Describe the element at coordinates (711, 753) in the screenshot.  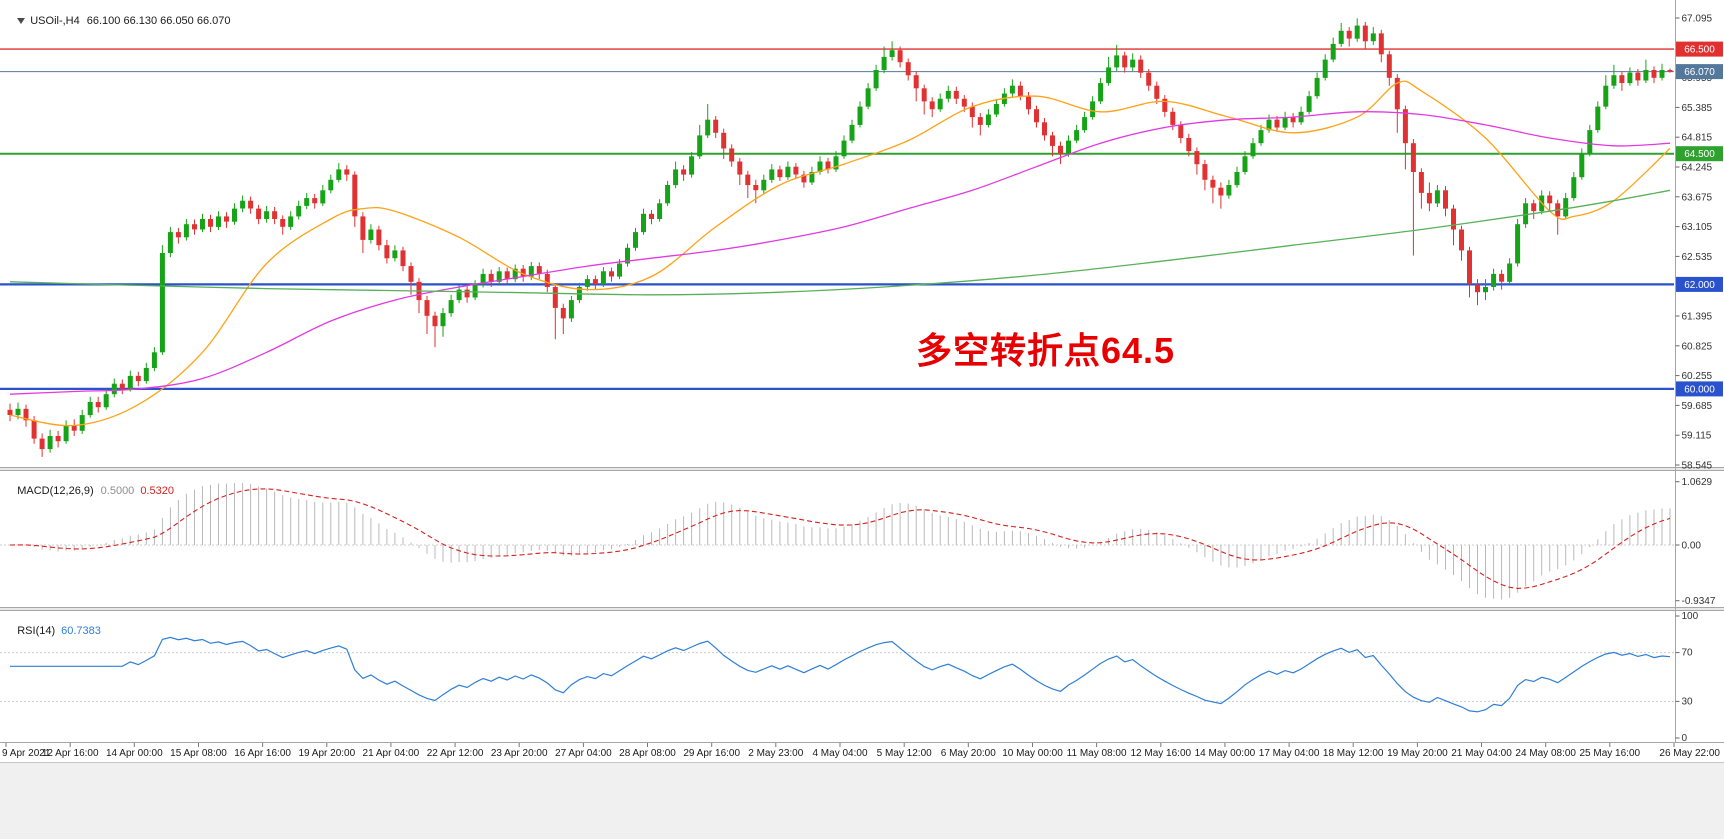
I see `svg-text: 29 Apr 16:00` at that location.